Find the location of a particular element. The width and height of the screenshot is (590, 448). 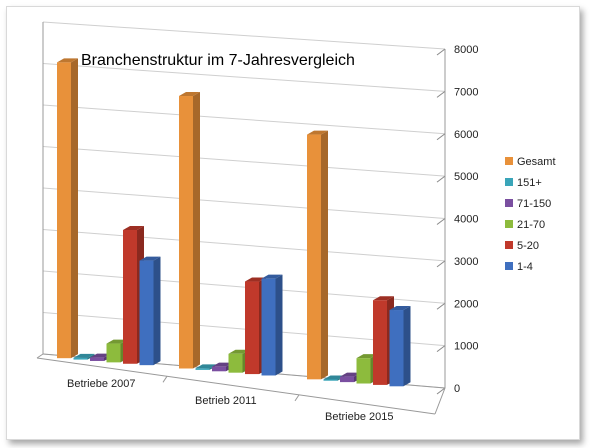

legend-label: 21-70 is located at coordinates (531, 225).